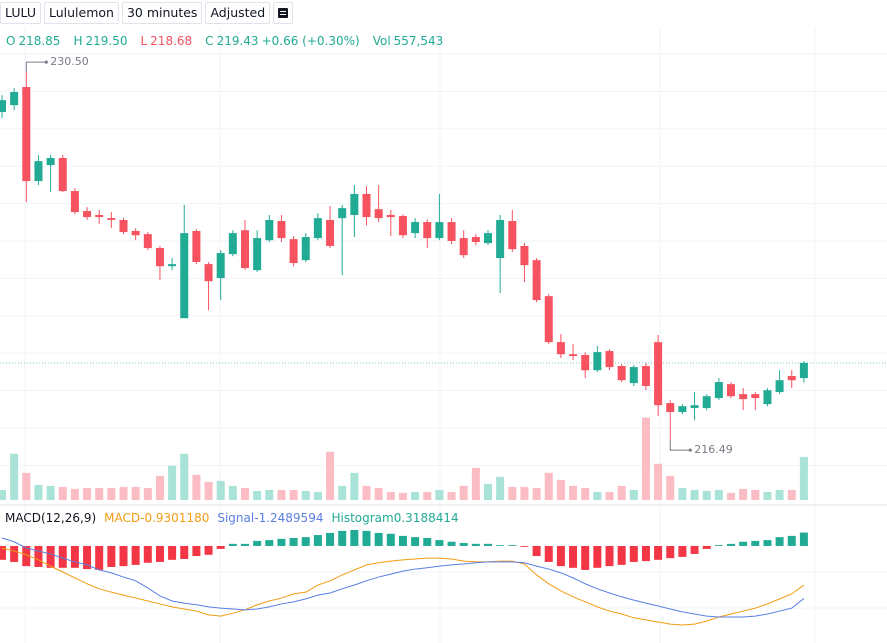 This screenshot has width=887, height=643. I want to click on legend-key: Histogram, so click(362, 518).